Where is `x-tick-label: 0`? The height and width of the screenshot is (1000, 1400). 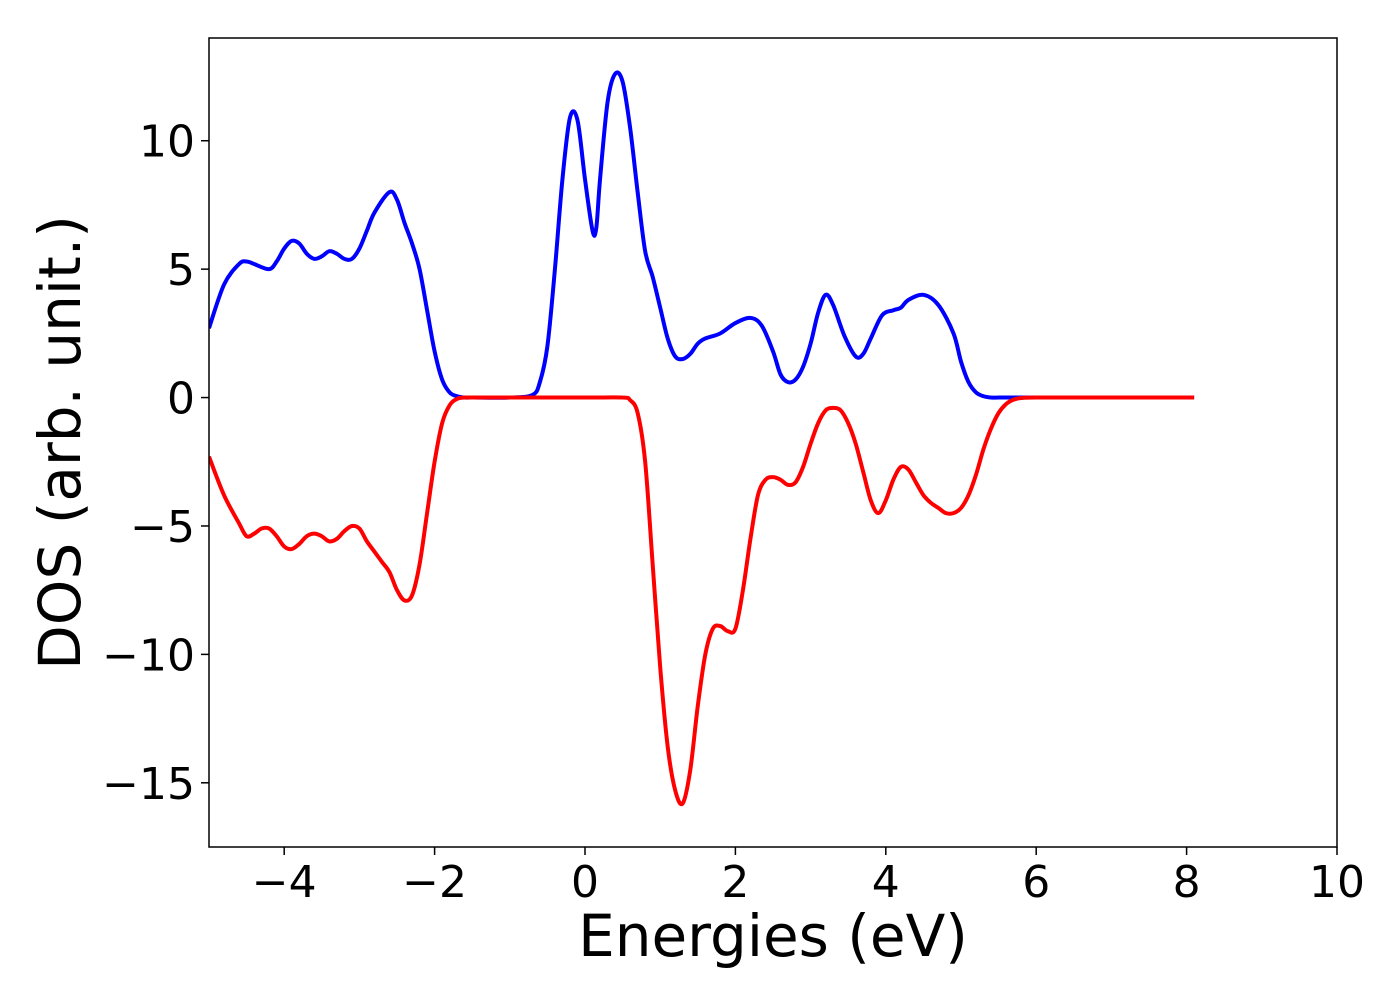 x-tick-label: 0 is located at coordinates (585, 882).